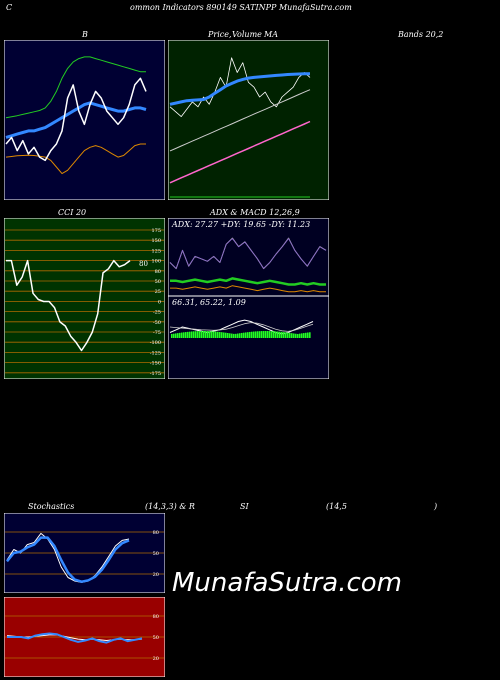 The width and height of the screenshot is (500, 680). What do you see at coordinates (9, 7) in the screenshot?
I see `header-c: C` at bounding box center [9, 7].